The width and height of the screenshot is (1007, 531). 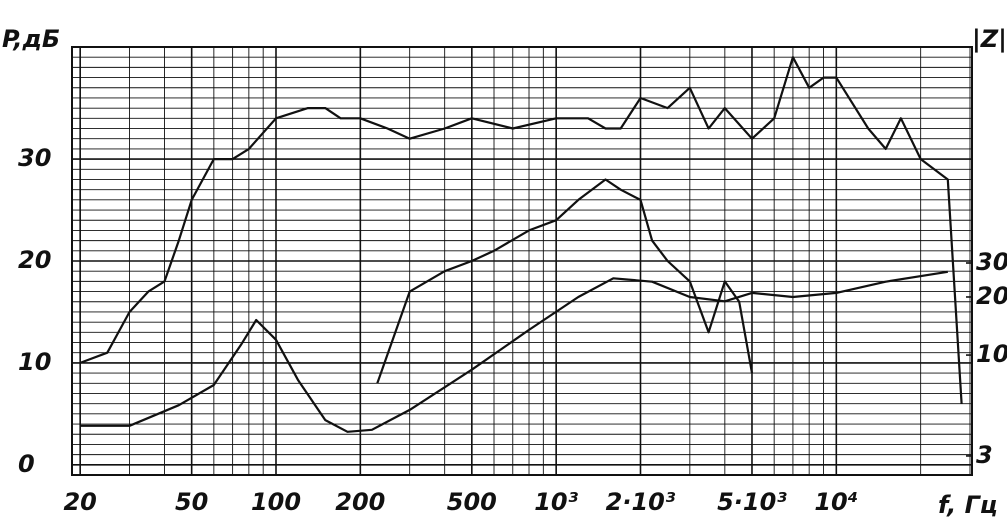 What do you see at coordinates (26, 464) in the screenshot?
I see `y-tick-label: 0` at bounding box center [26, 464].